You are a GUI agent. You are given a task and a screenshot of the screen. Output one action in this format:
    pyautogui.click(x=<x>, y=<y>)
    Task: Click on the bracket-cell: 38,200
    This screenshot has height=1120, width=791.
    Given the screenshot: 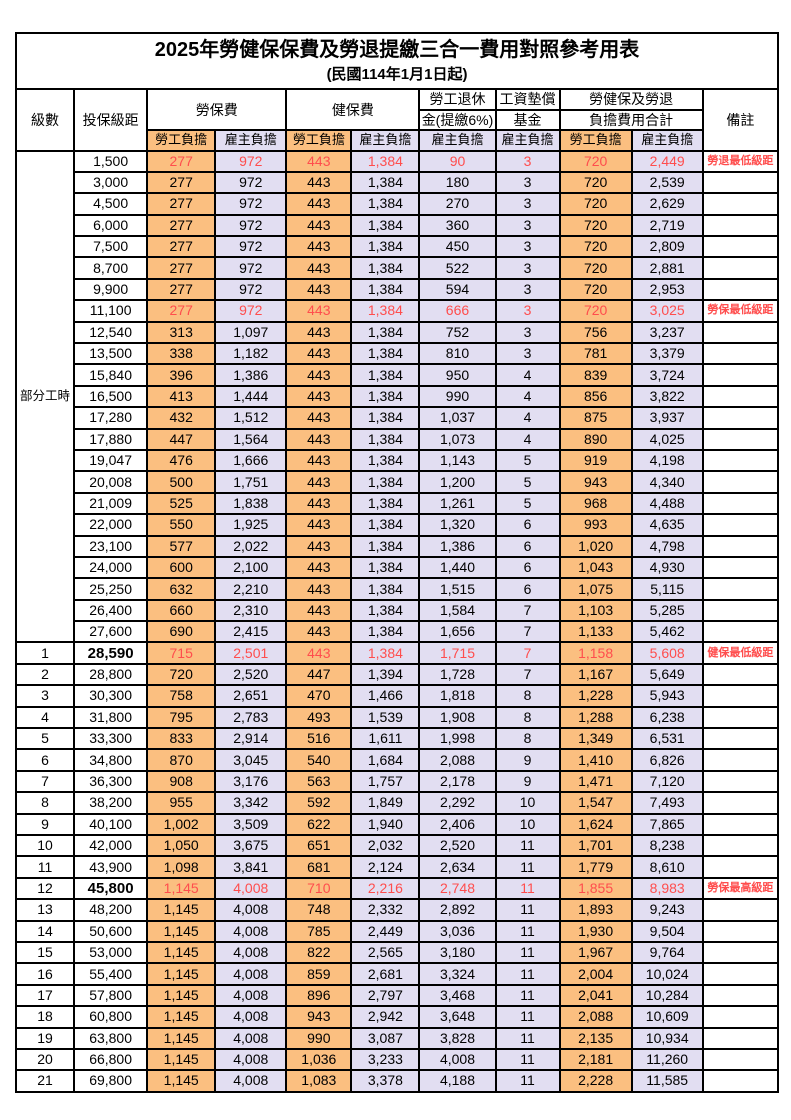 What is the action you would take?
    pyautogui.click(x=111, y=803)
    